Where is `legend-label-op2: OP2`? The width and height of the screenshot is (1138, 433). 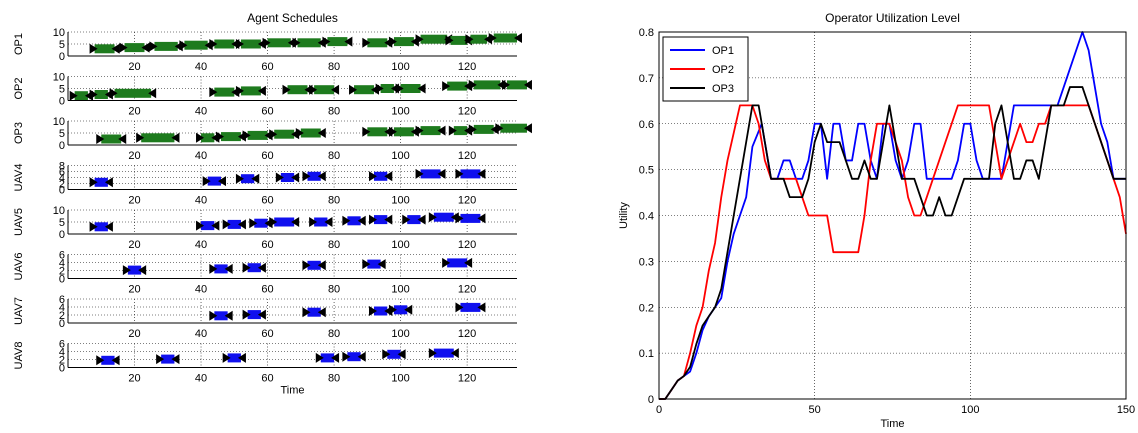 legend-label-op2: OP2 is located at coordinates (723, 70).